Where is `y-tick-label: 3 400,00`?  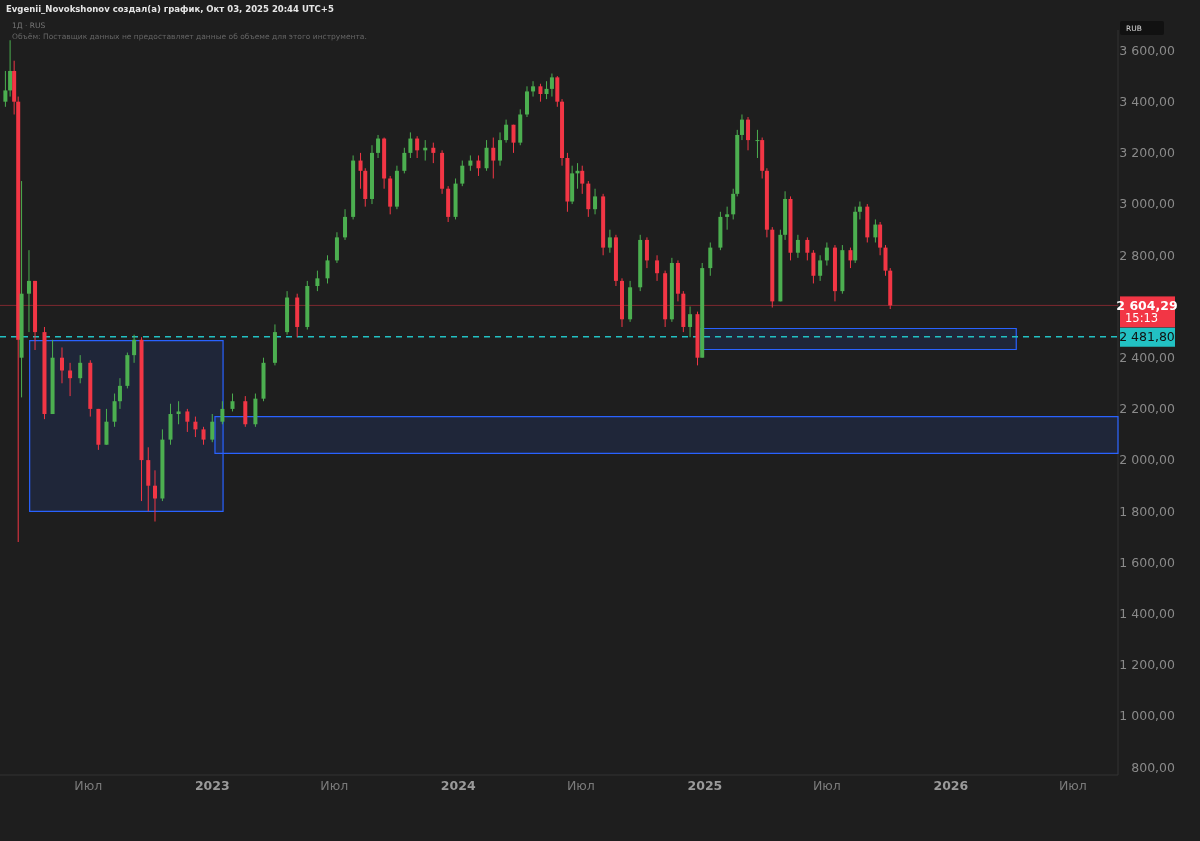
y-tick-label: 3 400,00 is located at coordinates (1147, 102).